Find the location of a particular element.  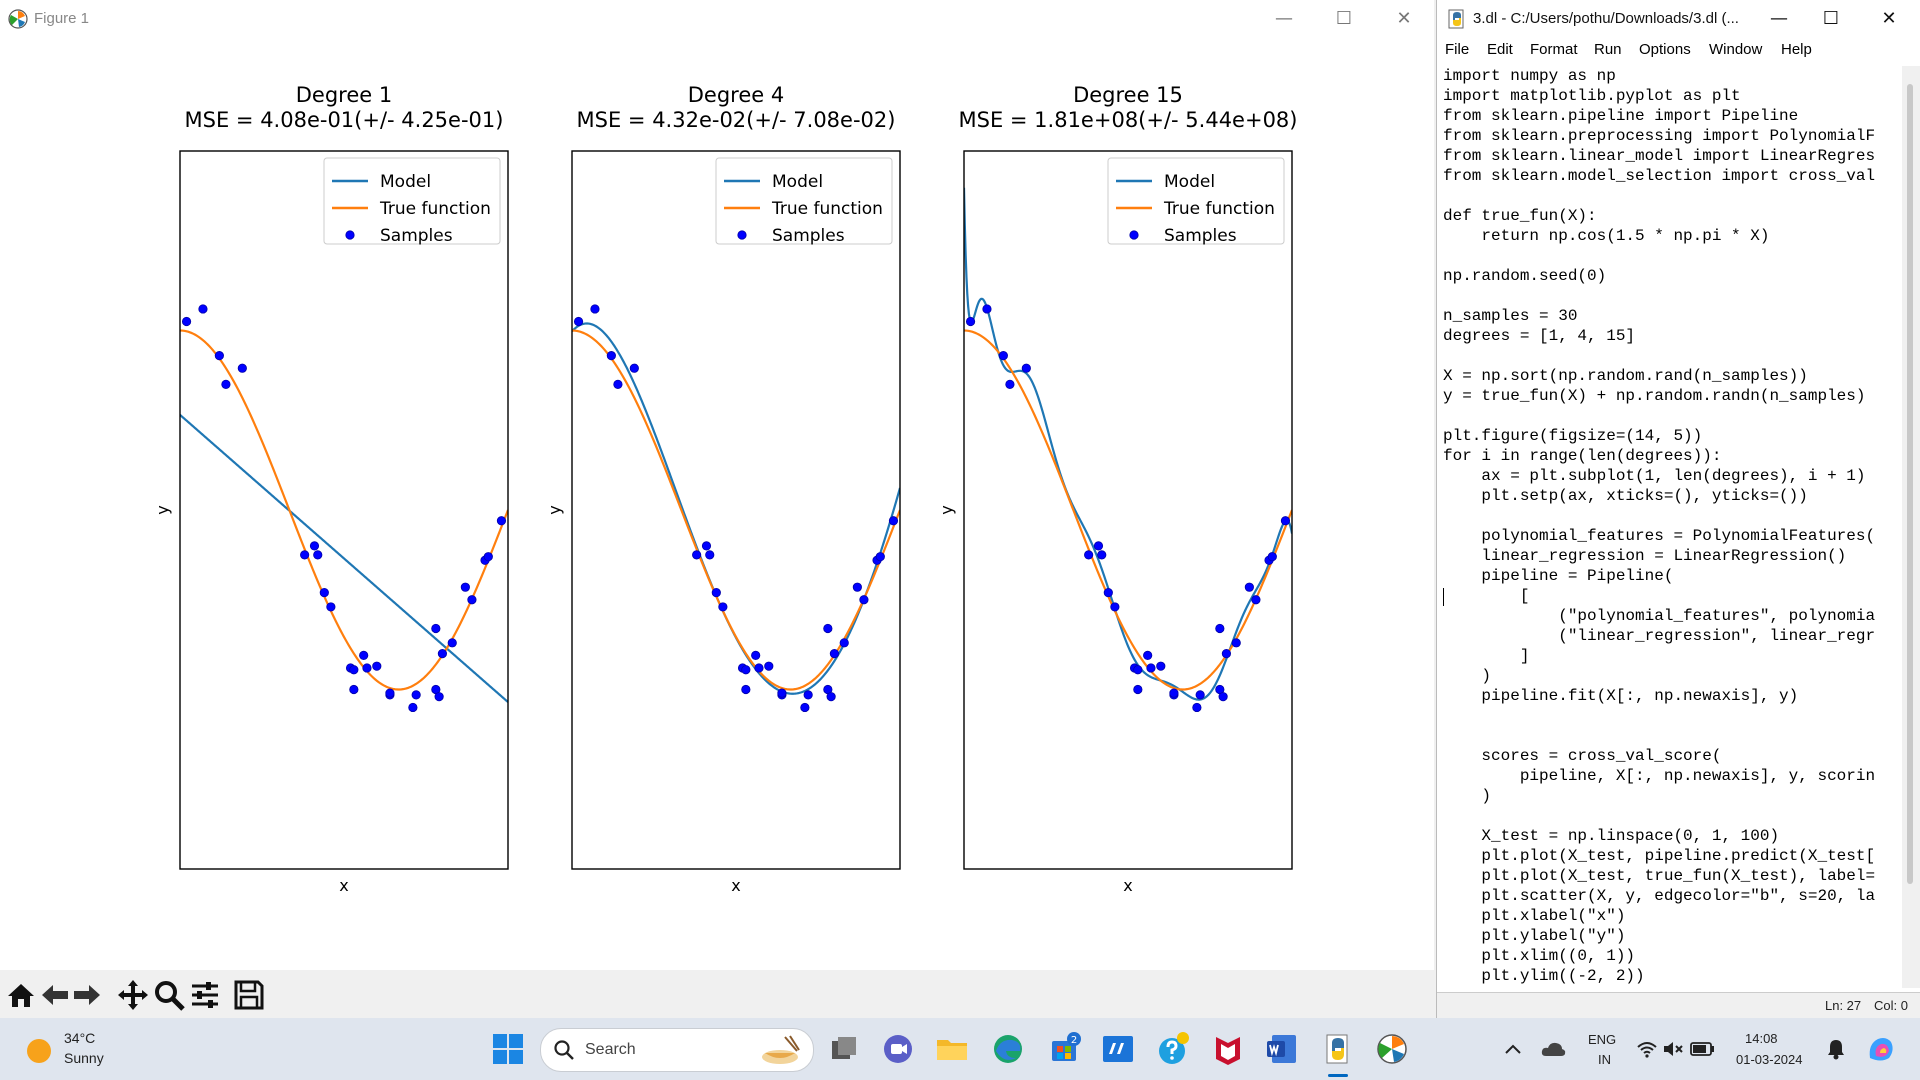

matplotlib-app-icon is located at coordinates (1392, 1049).